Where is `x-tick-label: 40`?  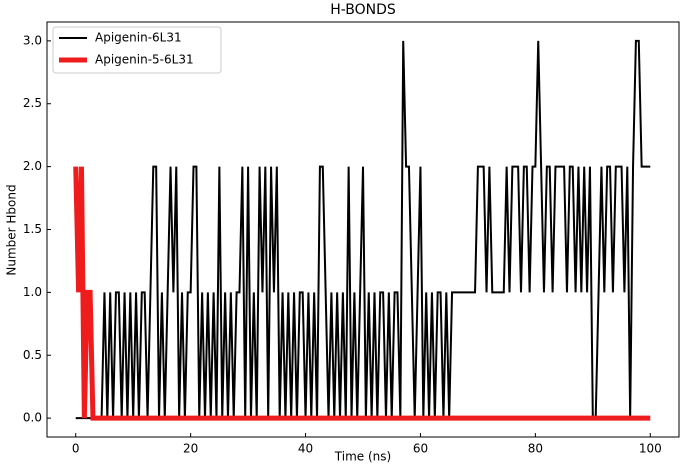
x-tick-label: 40 is located at coordinates (305, 449).